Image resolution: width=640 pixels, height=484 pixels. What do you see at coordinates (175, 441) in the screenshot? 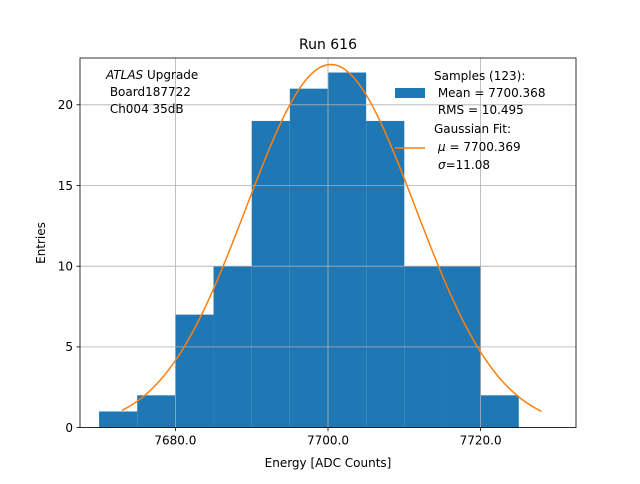
I see `x-tick-label: 7680.0` at bounding box center [175, 441].